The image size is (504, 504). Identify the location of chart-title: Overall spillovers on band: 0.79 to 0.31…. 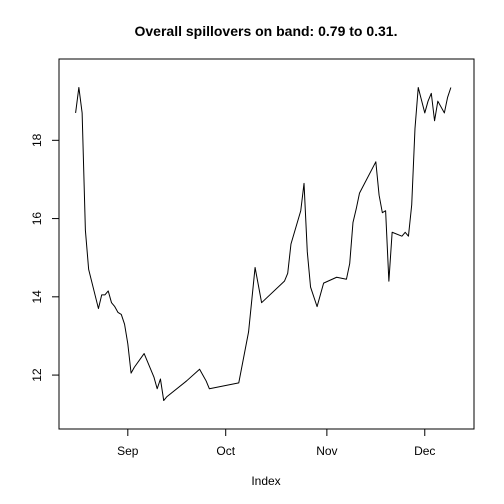
(266, 31).